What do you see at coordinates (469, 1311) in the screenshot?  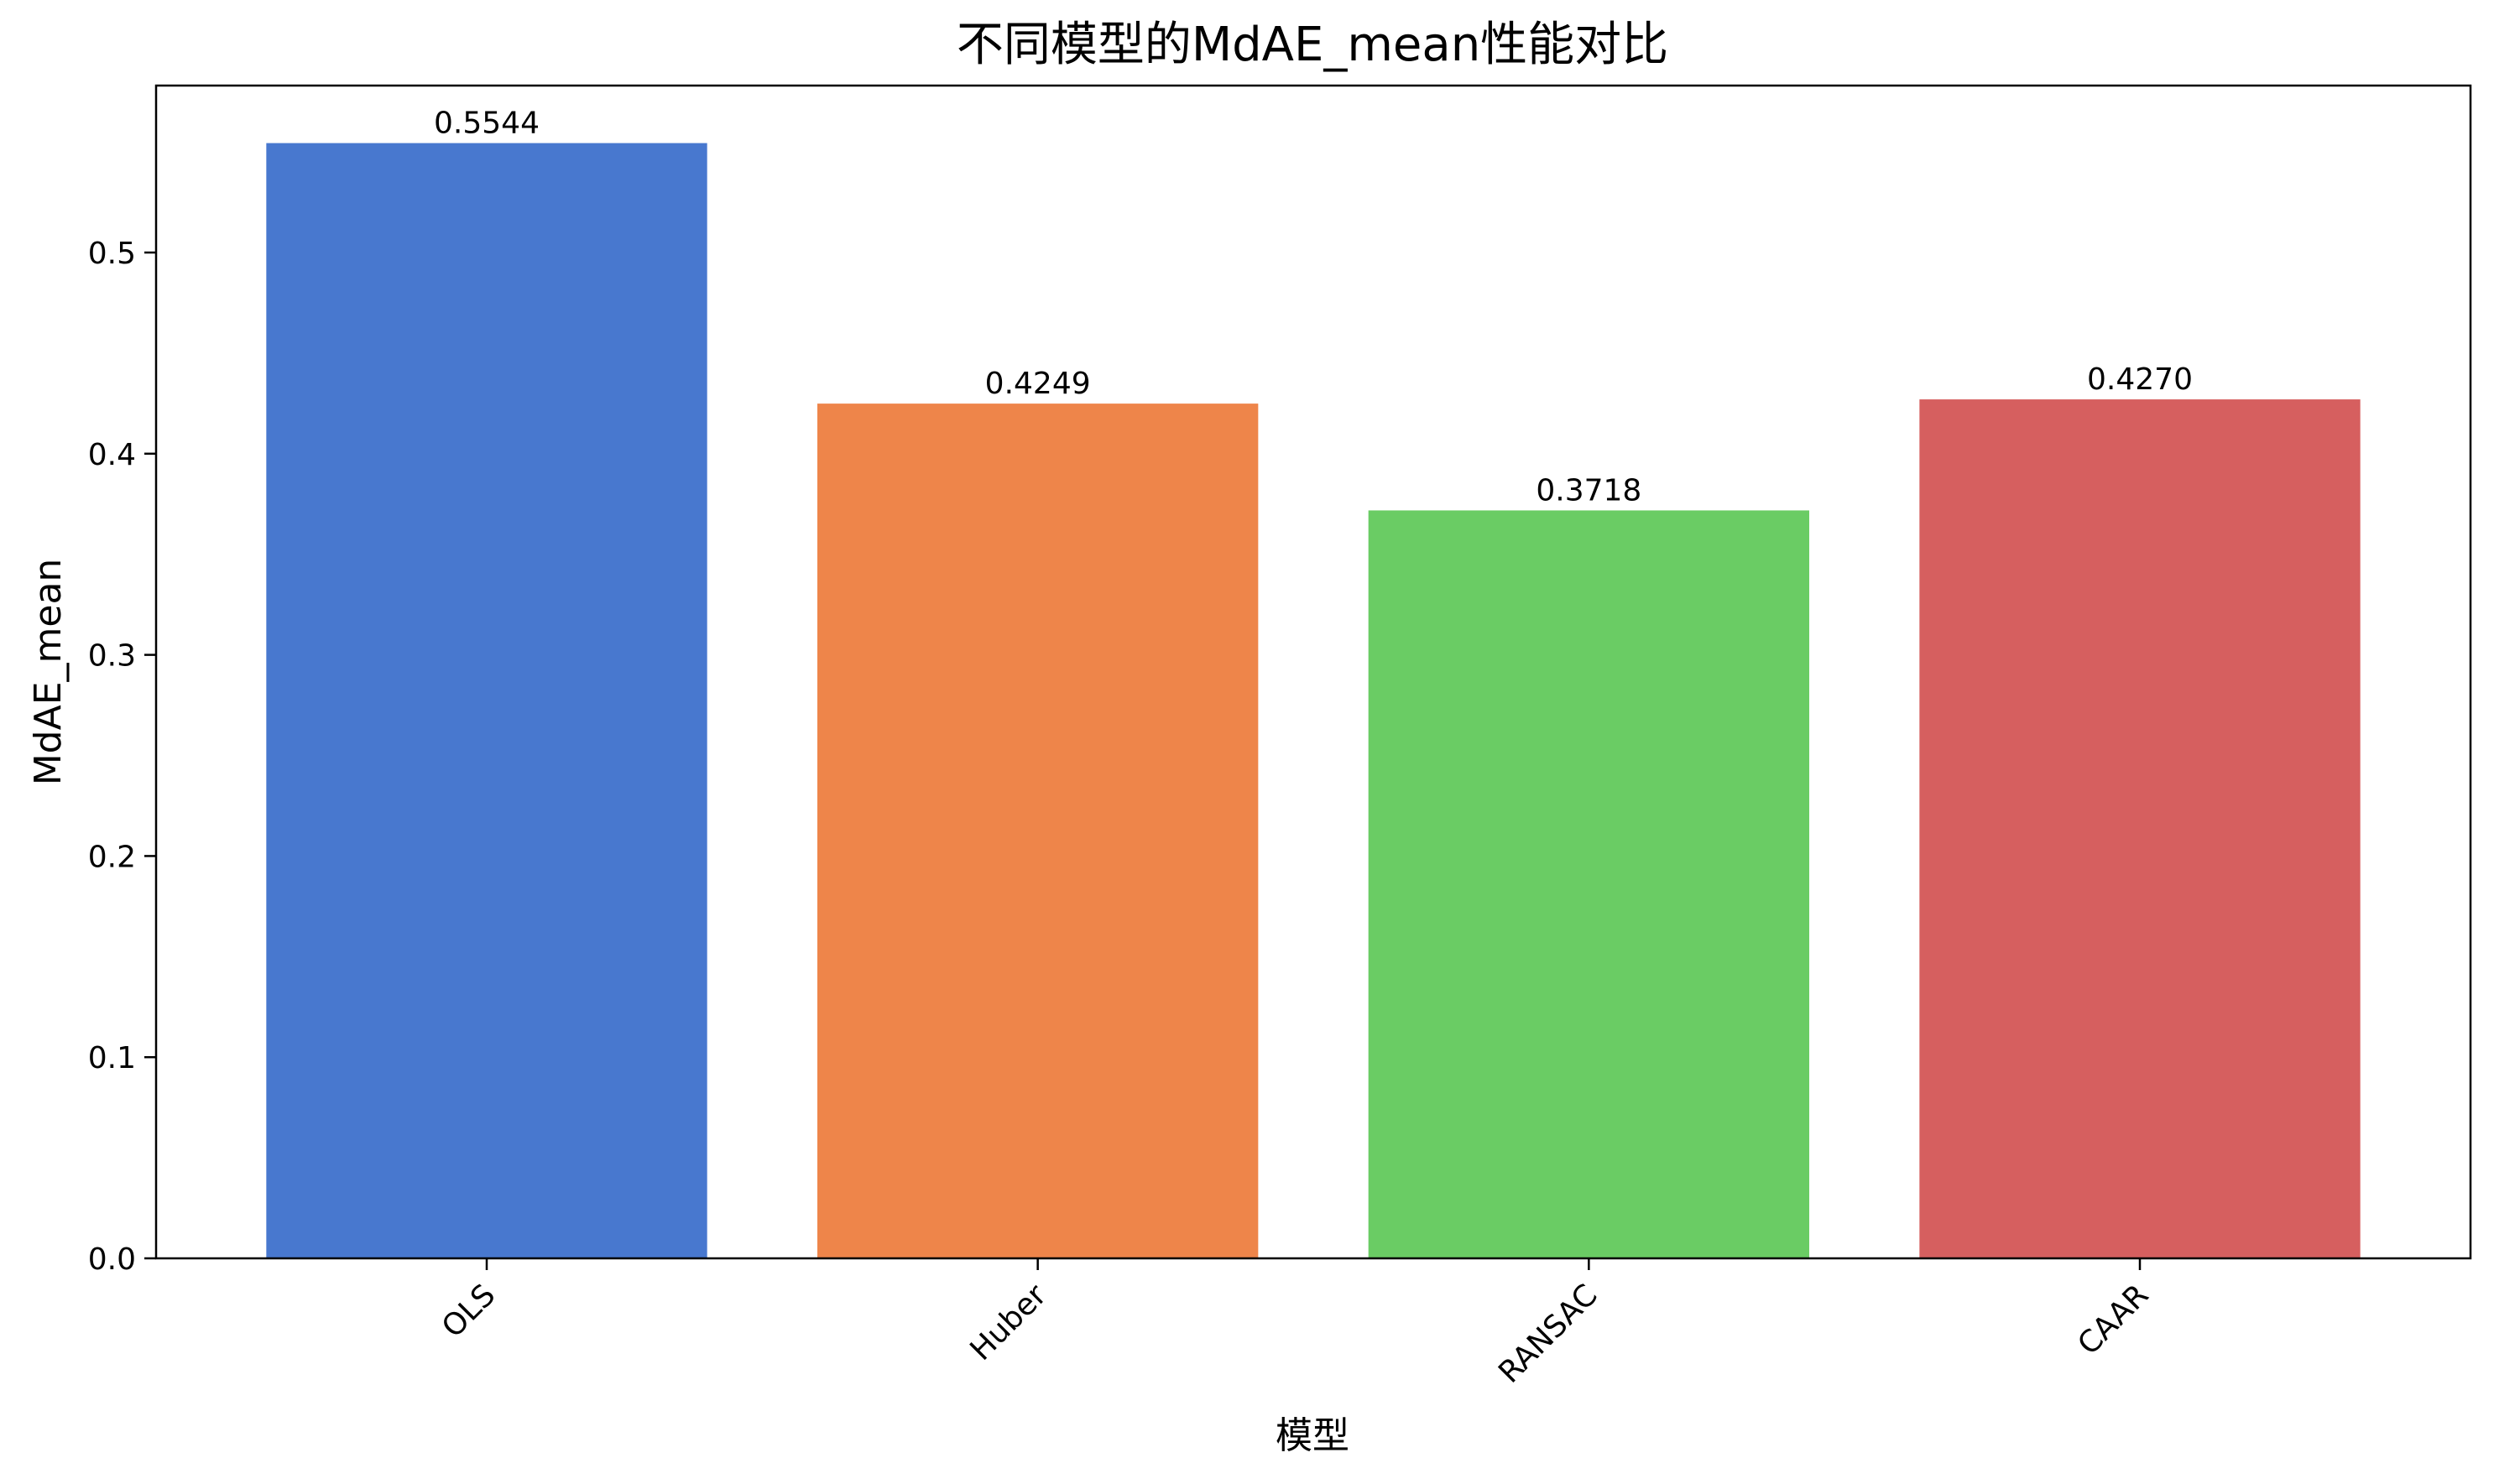 I see `x-tick-label-ols: OLS` at bounding box center [469, 1311].